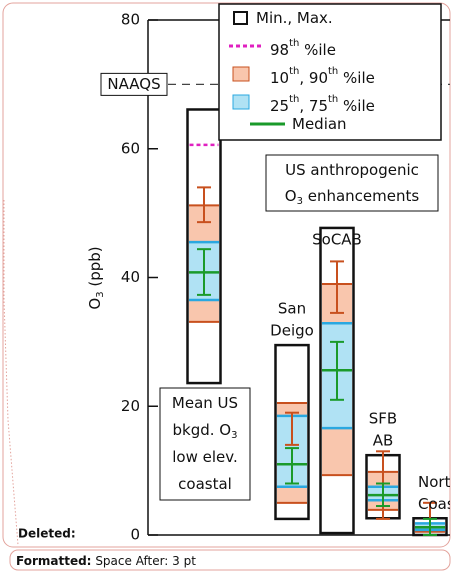 Image resolution: width=454 pixels, height=576 pixels. What do you see at coordinates (292, 309) in the screenshot?
I see `region-label: San` at bounding box center [292, 309].